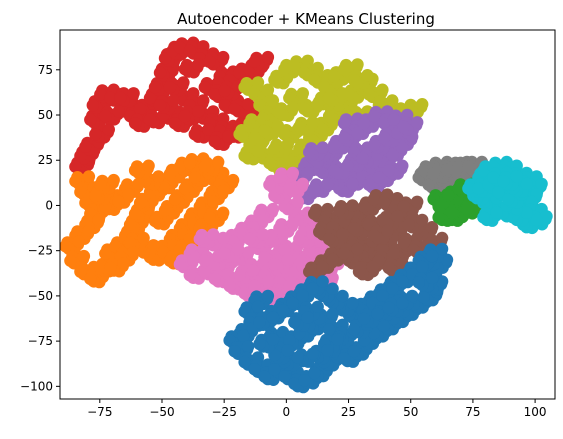 The image size is (563, 439). I want to click on y-tick-label: −50, so click(40, 296).